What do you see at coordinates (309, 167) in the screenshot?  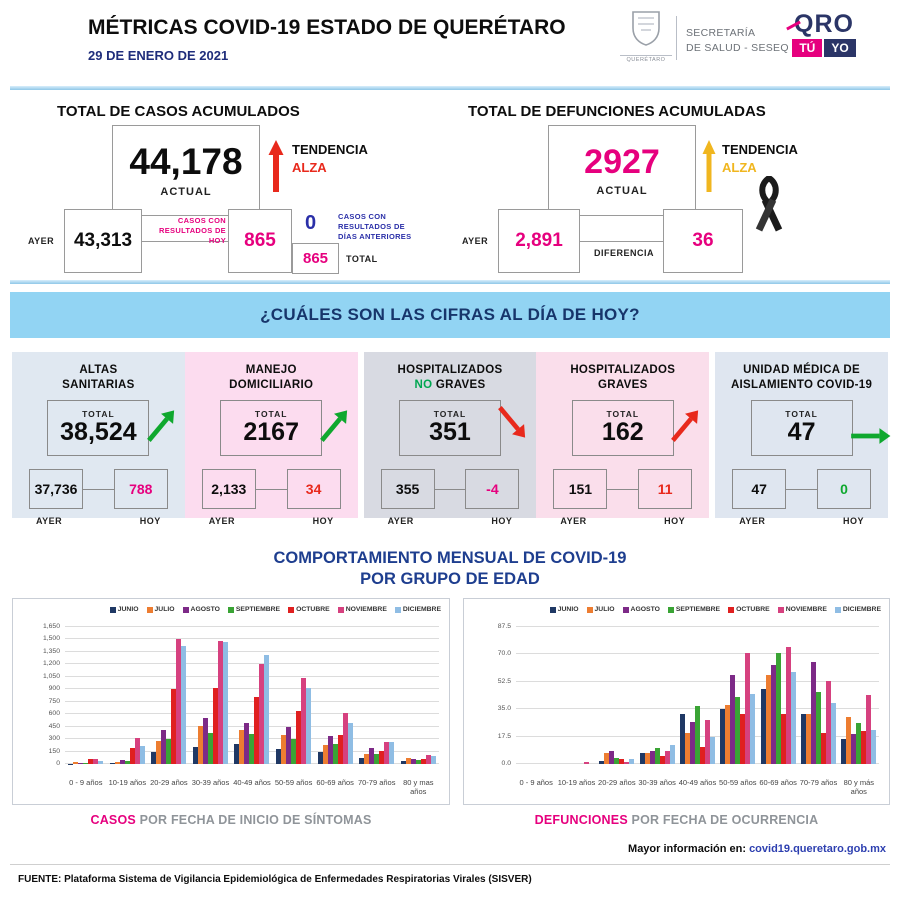 I see `cases-trend-value: ALZA` at bounding box center [309, 167].